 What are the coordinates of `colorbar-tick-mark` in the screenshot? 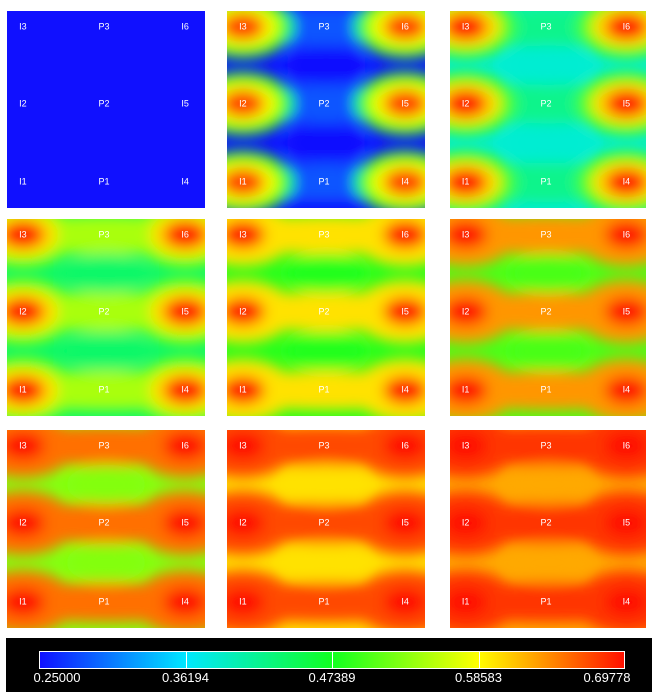 It's located at (186, 660).